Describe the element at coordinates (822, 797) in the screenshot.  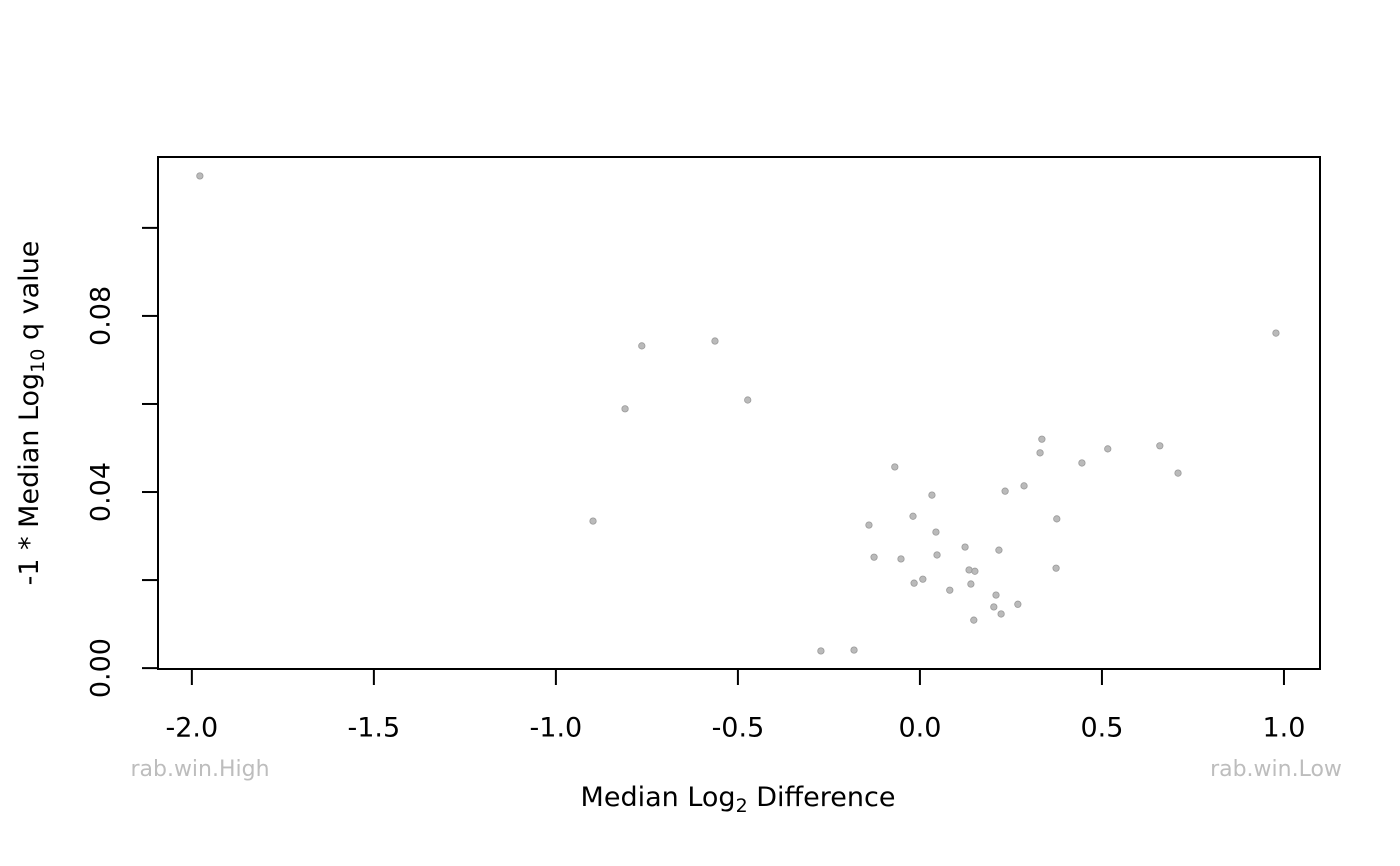
I see `x-axis-label-part: Difference` at that location.